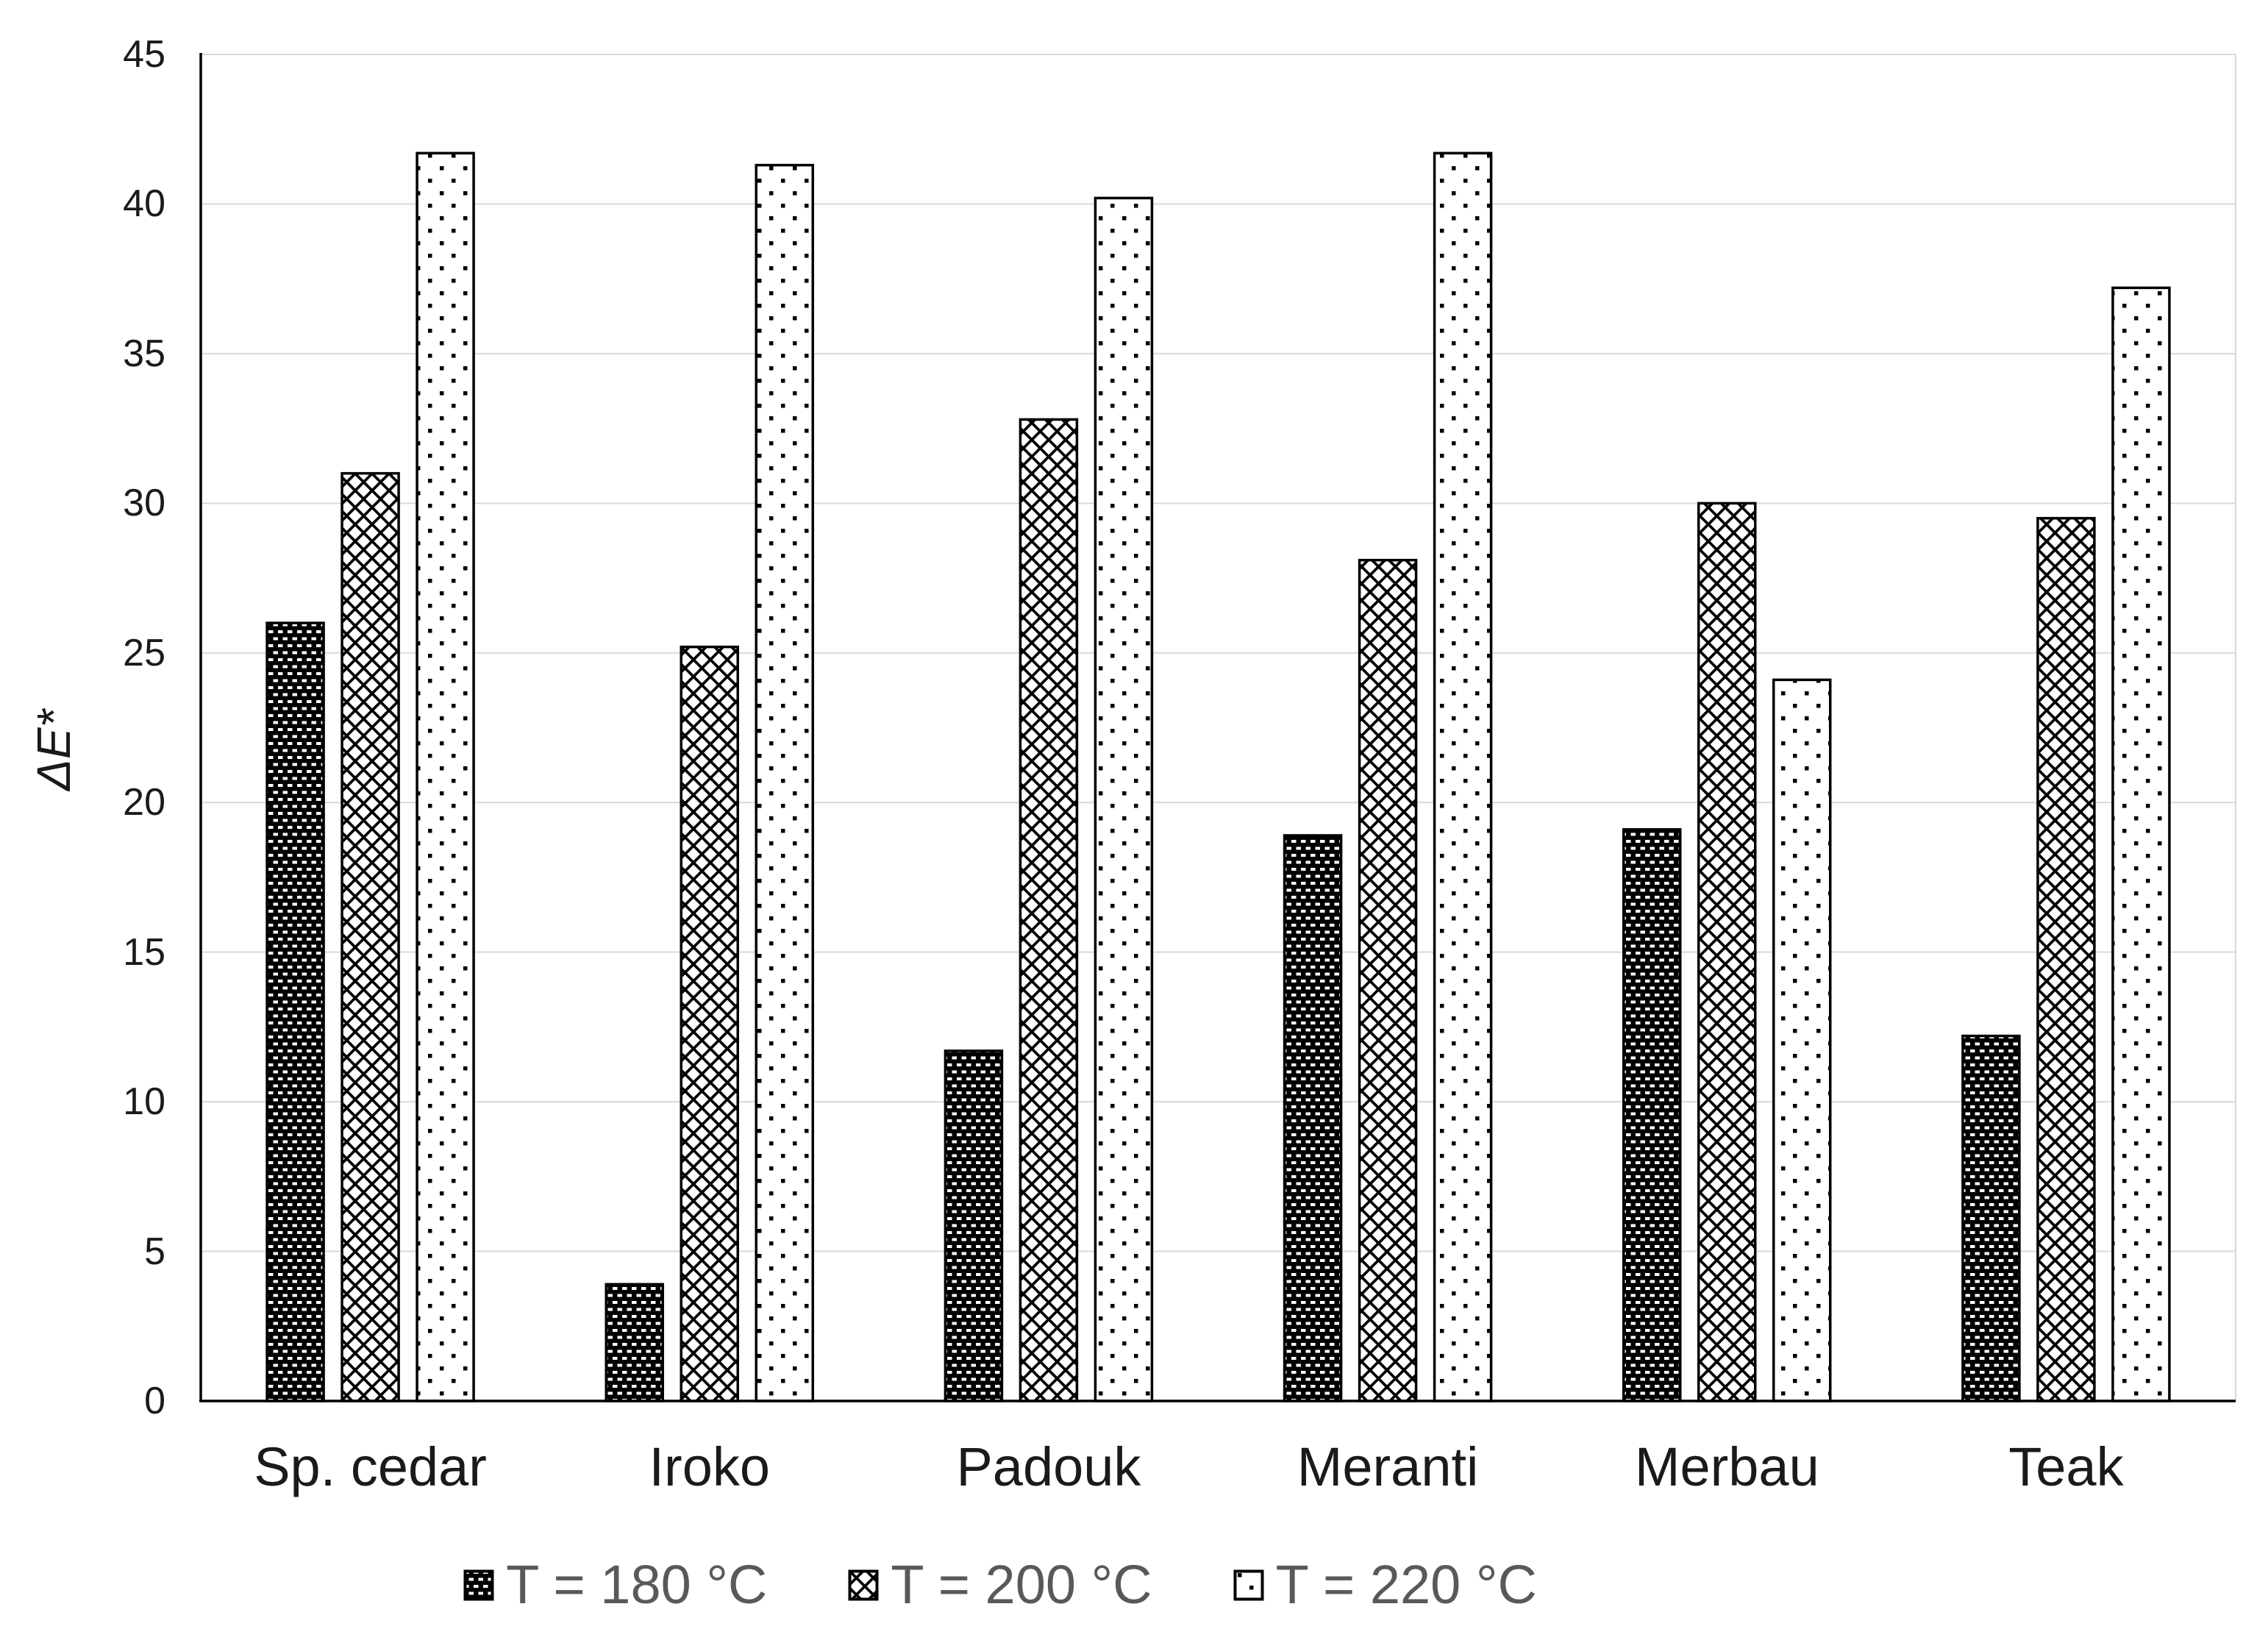 This screenshot has width=2268, height=1640. What do you see at coordinates (155, 1252) in the screenshot?
I see `y-tick-label-5: 5` at bounding box center [155, 1252].